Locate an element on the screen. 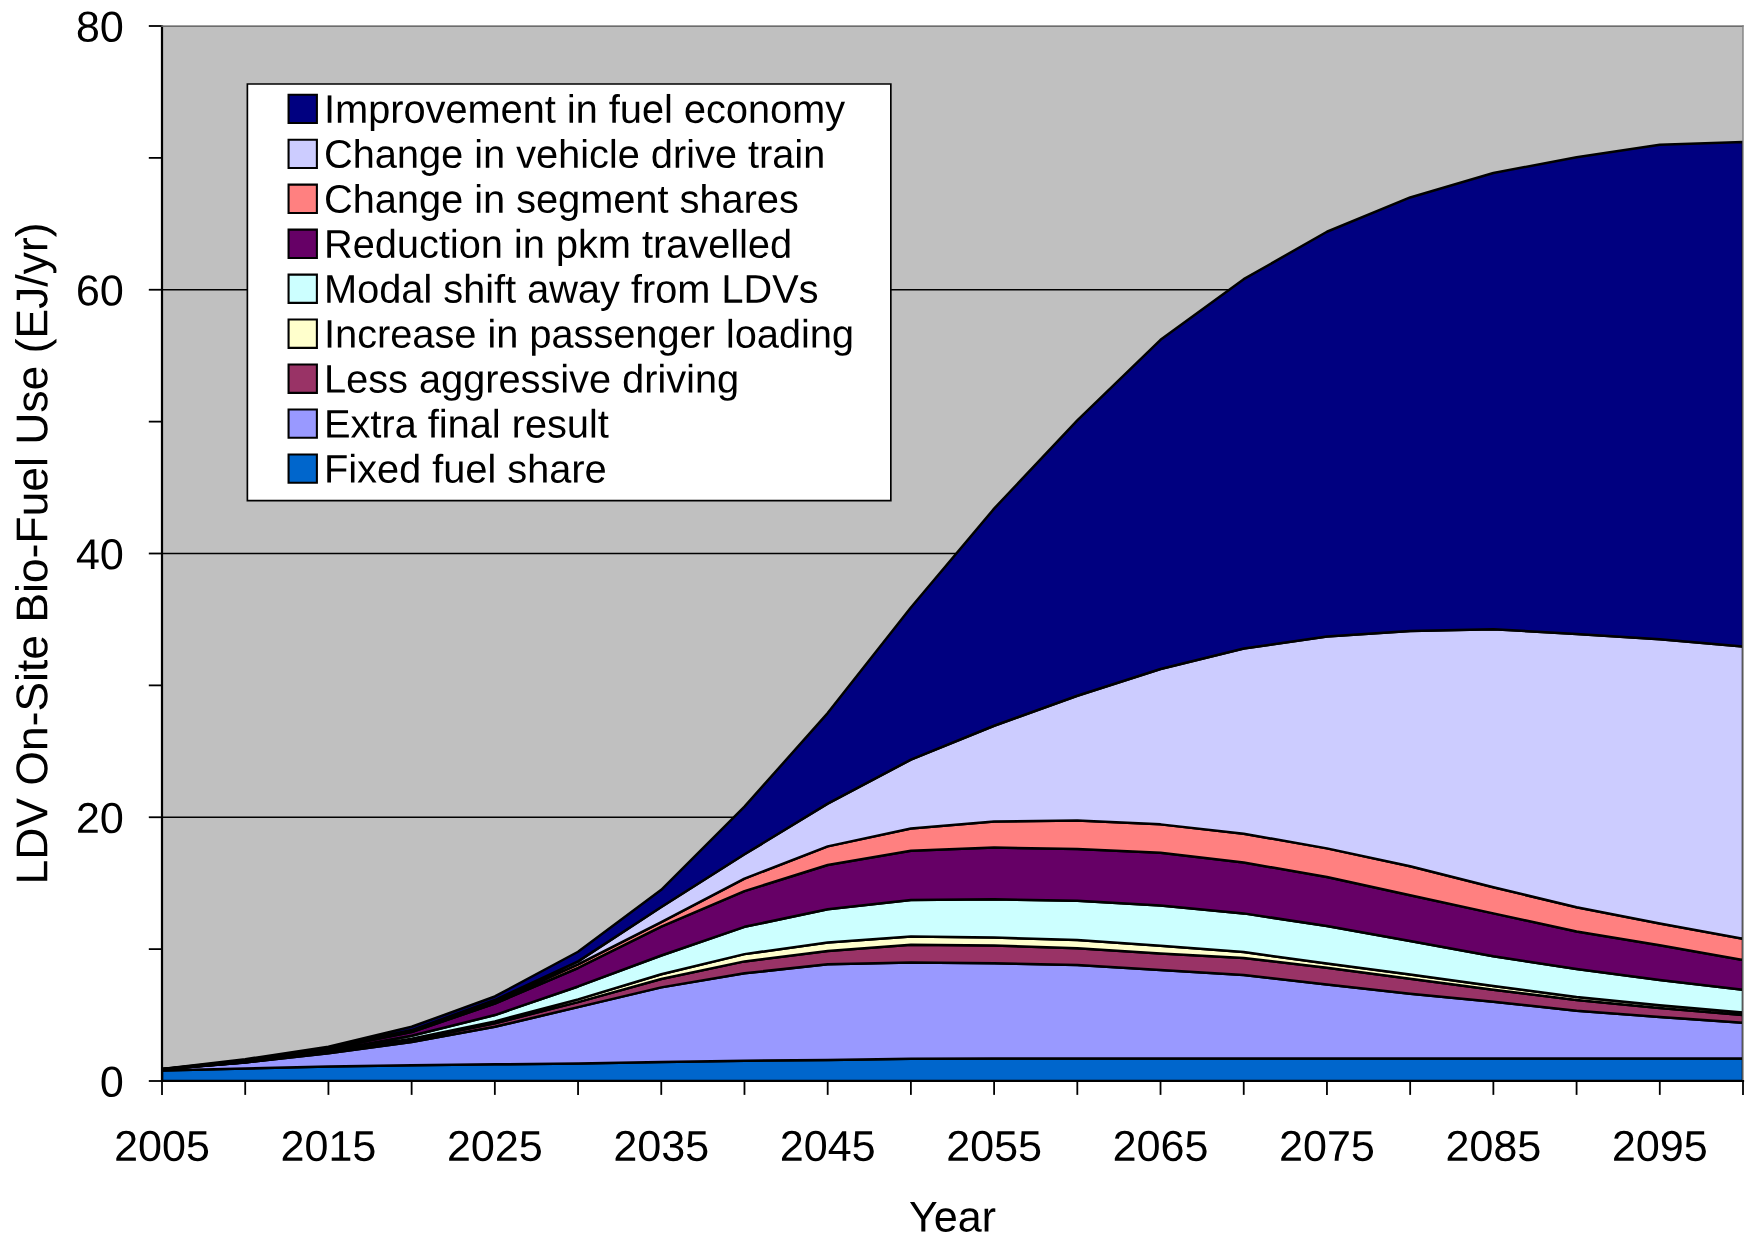  legend-label: Increase in passenger loading is located at coordinates (589, 337).